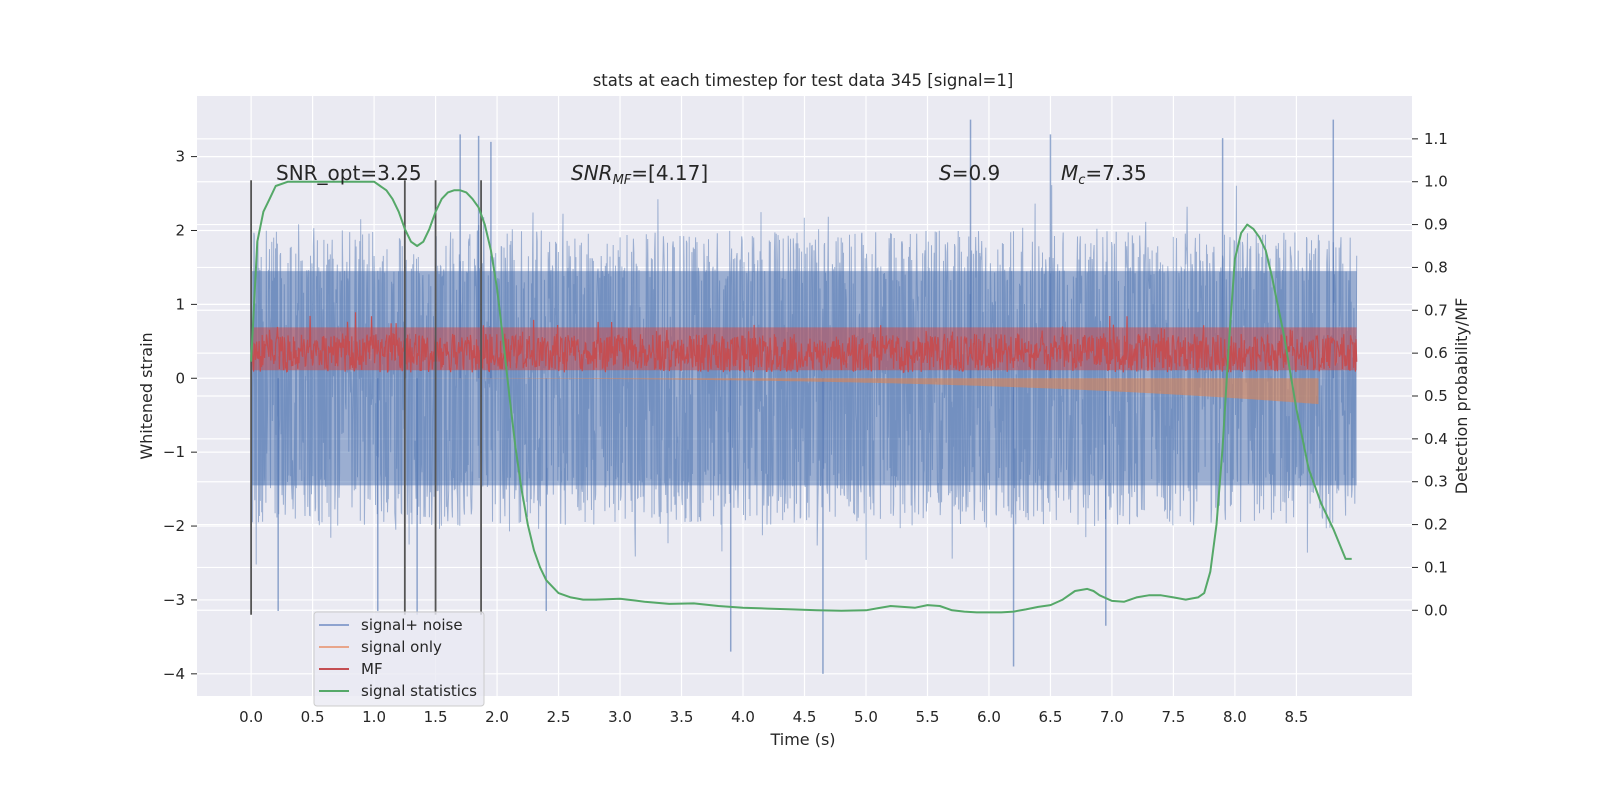 The width and height of the screenshot is (1600, 800). I want to click on legend-label-signal-statistics: signal statistics, so click(419, 691).